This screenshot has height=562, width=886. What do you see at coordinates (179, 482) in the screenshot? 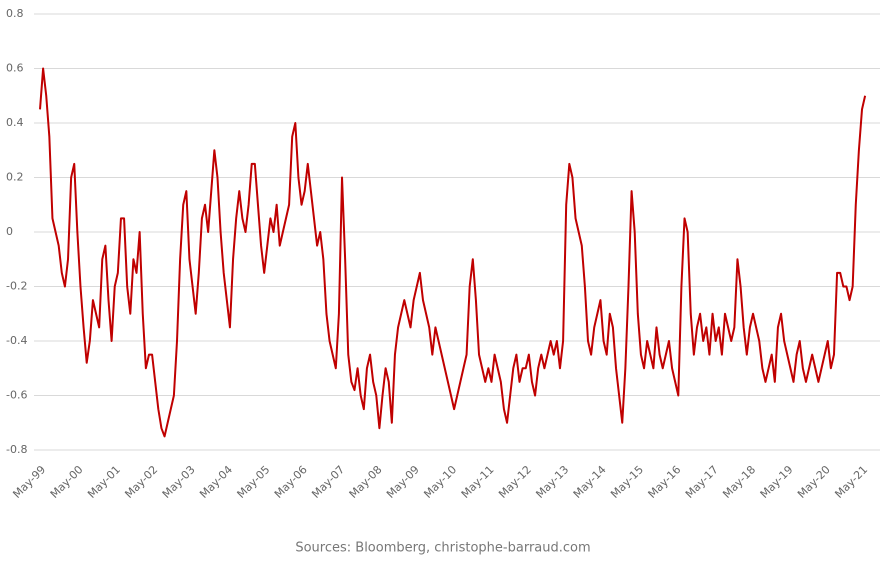
I see `x-tick-label: May-03` at bounding box center [179, 482].